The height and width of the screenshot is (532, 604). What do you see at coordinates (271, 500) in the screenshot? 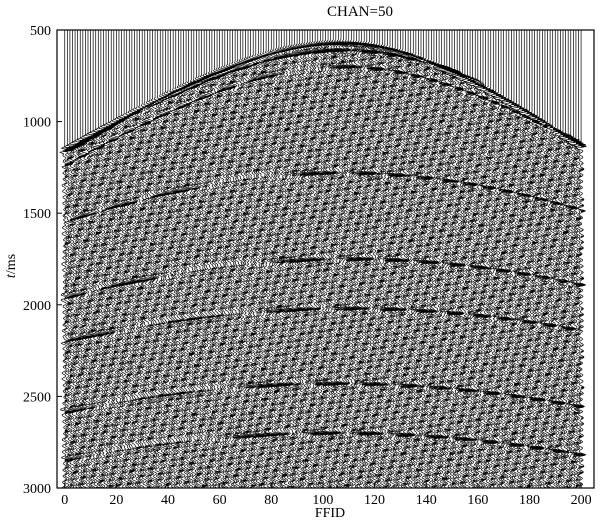
I see `x-tick-label: 80` at bounding box center [271, 500].